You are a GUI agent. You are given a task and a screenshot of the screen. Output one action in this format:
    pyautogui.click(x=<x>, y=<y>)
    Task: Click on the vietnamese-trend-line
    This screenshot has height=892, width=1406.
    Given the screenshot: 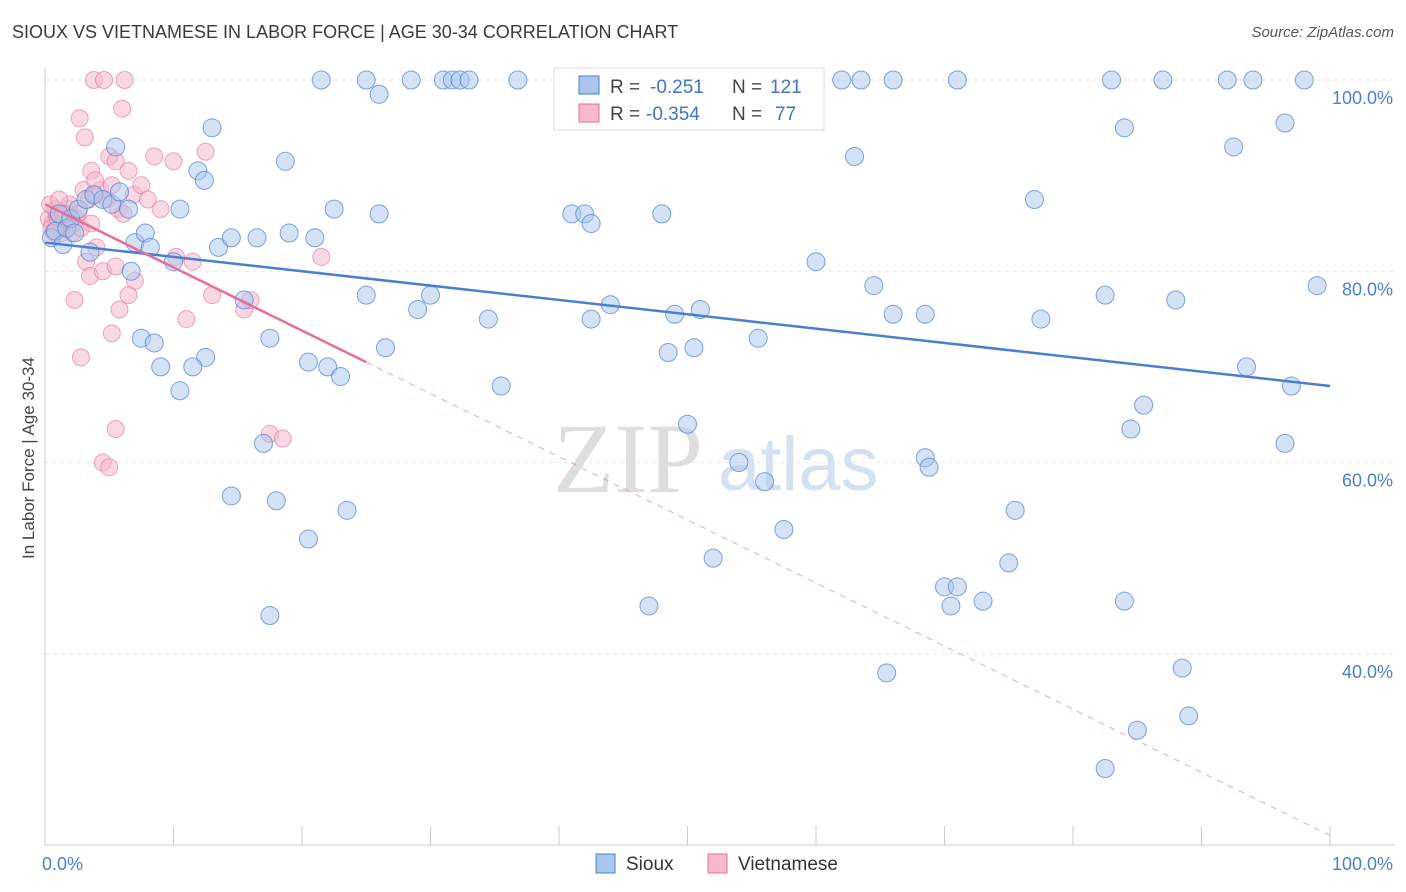 What is the action you would take?
    pyautogui.click(x=205, y=283)
    